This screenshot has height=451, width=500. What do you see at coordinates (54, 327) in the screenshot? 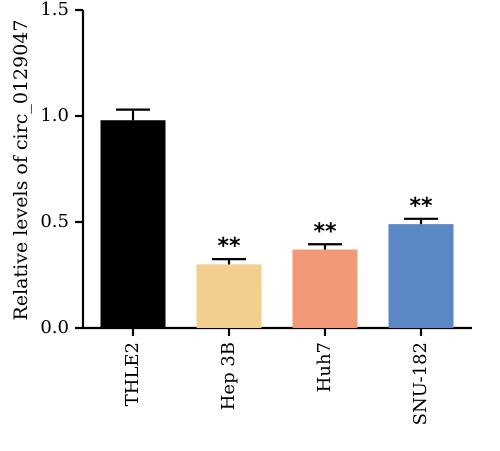
I see `y-tick-label: 0.0` at bounding box center [54, 327].